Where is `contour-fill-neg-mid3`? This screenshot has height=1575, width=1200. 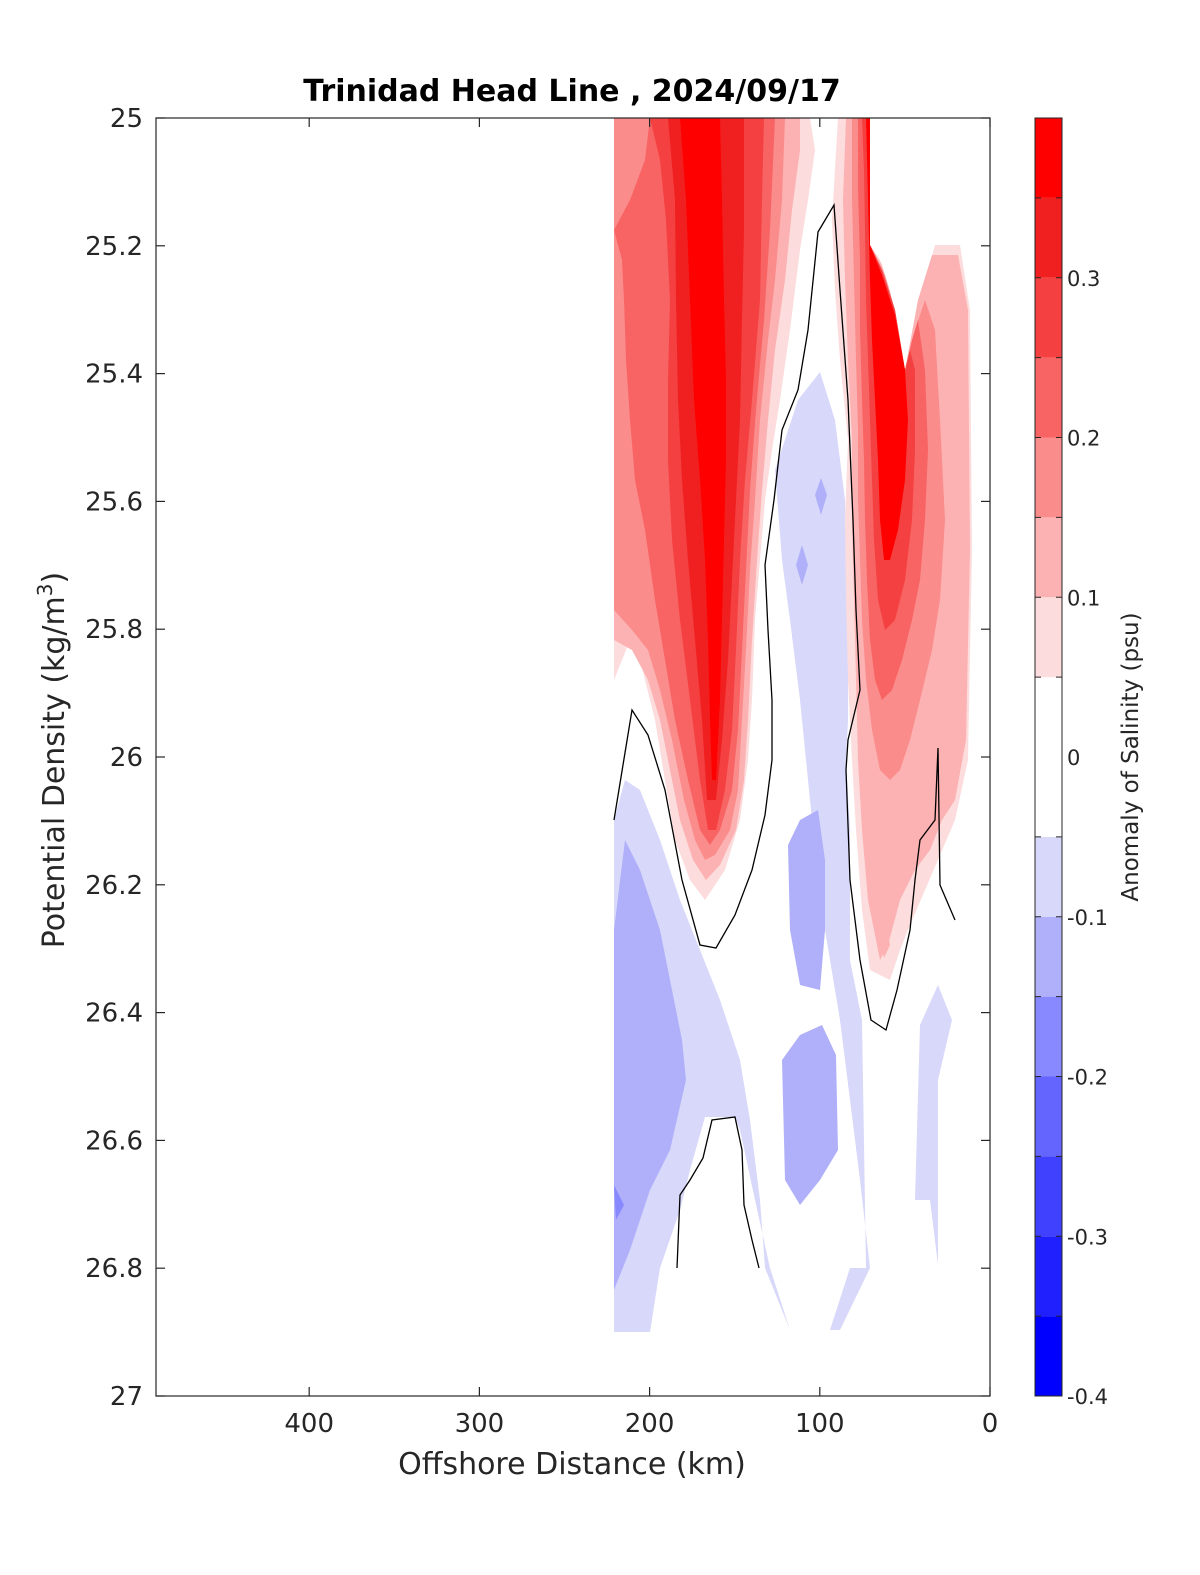 contour-fill-neg-mid3 is located at coordinates (810, 1115).